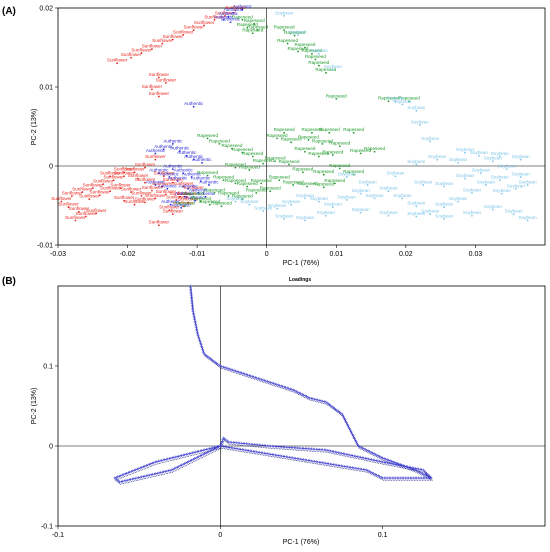  I want to click on x-tick-label: 0.1, so click(383, 535).